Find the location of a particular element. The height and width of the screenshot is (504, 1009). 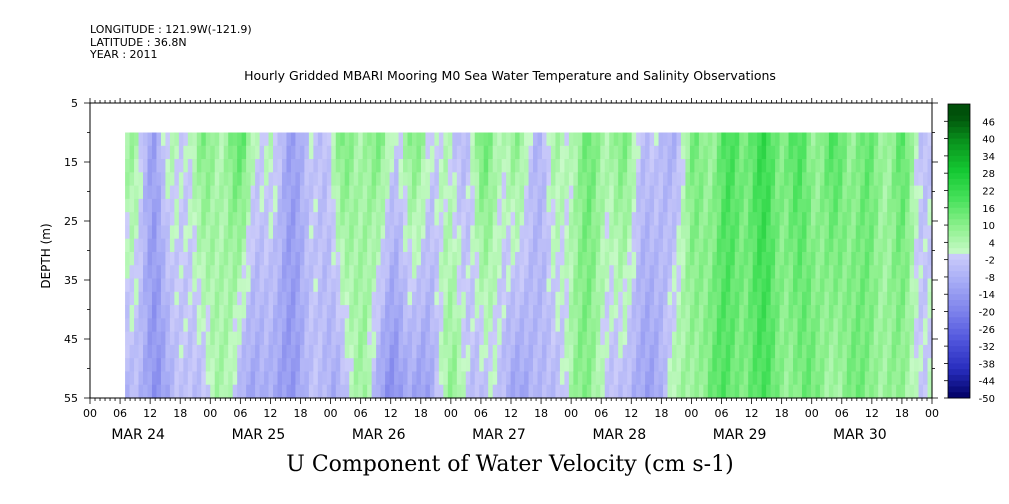

y-axis-label: DEPTH (m) is located at coordinates (46, 255).